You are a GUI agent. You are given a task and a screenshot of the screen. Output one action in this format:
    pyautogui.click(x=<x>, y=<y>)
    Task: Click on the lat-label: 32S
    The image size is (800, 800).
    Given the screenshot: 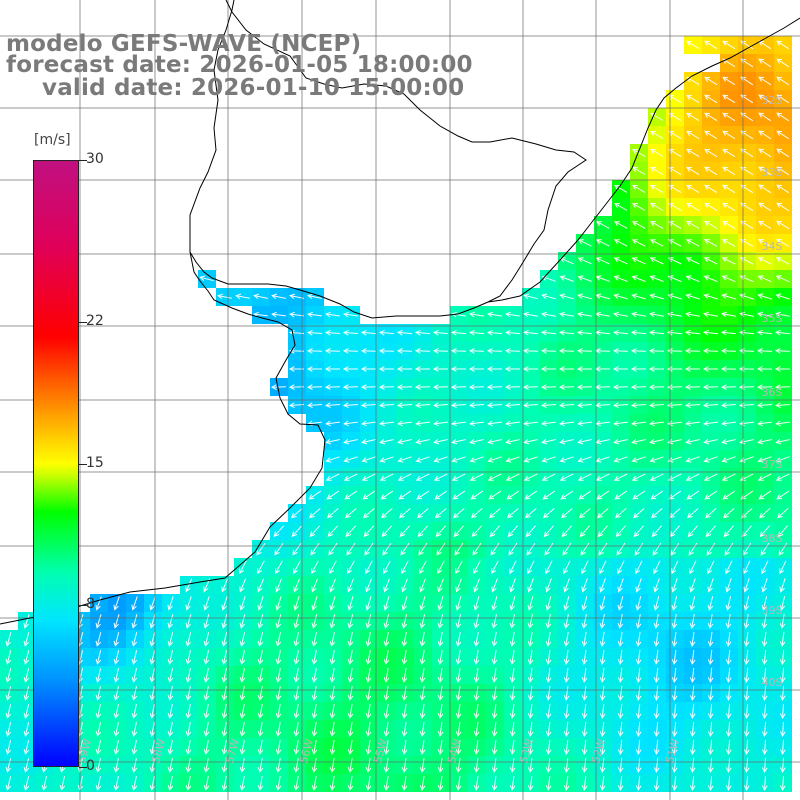 What is the action you would take?
    pyautogui.click(x=772, y=100)
    